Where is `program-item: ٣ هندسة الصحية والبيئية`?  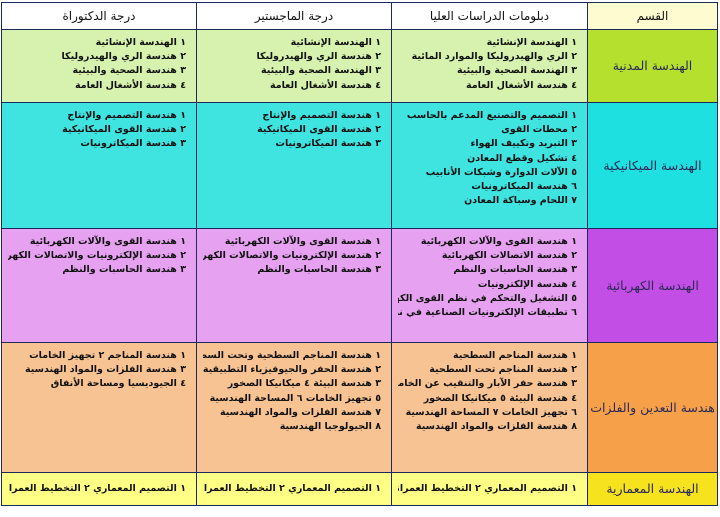
program-item: ٣ هندسة الصحية والبيئية is located at coordinates (129, 71).